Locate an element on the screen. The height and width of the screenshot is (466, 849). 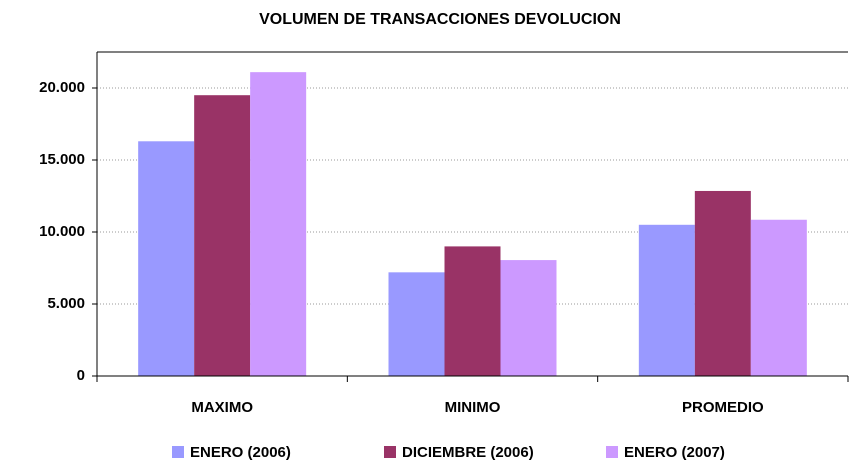
x-tick-label: MINIMO is located at coordinates (473, 407).